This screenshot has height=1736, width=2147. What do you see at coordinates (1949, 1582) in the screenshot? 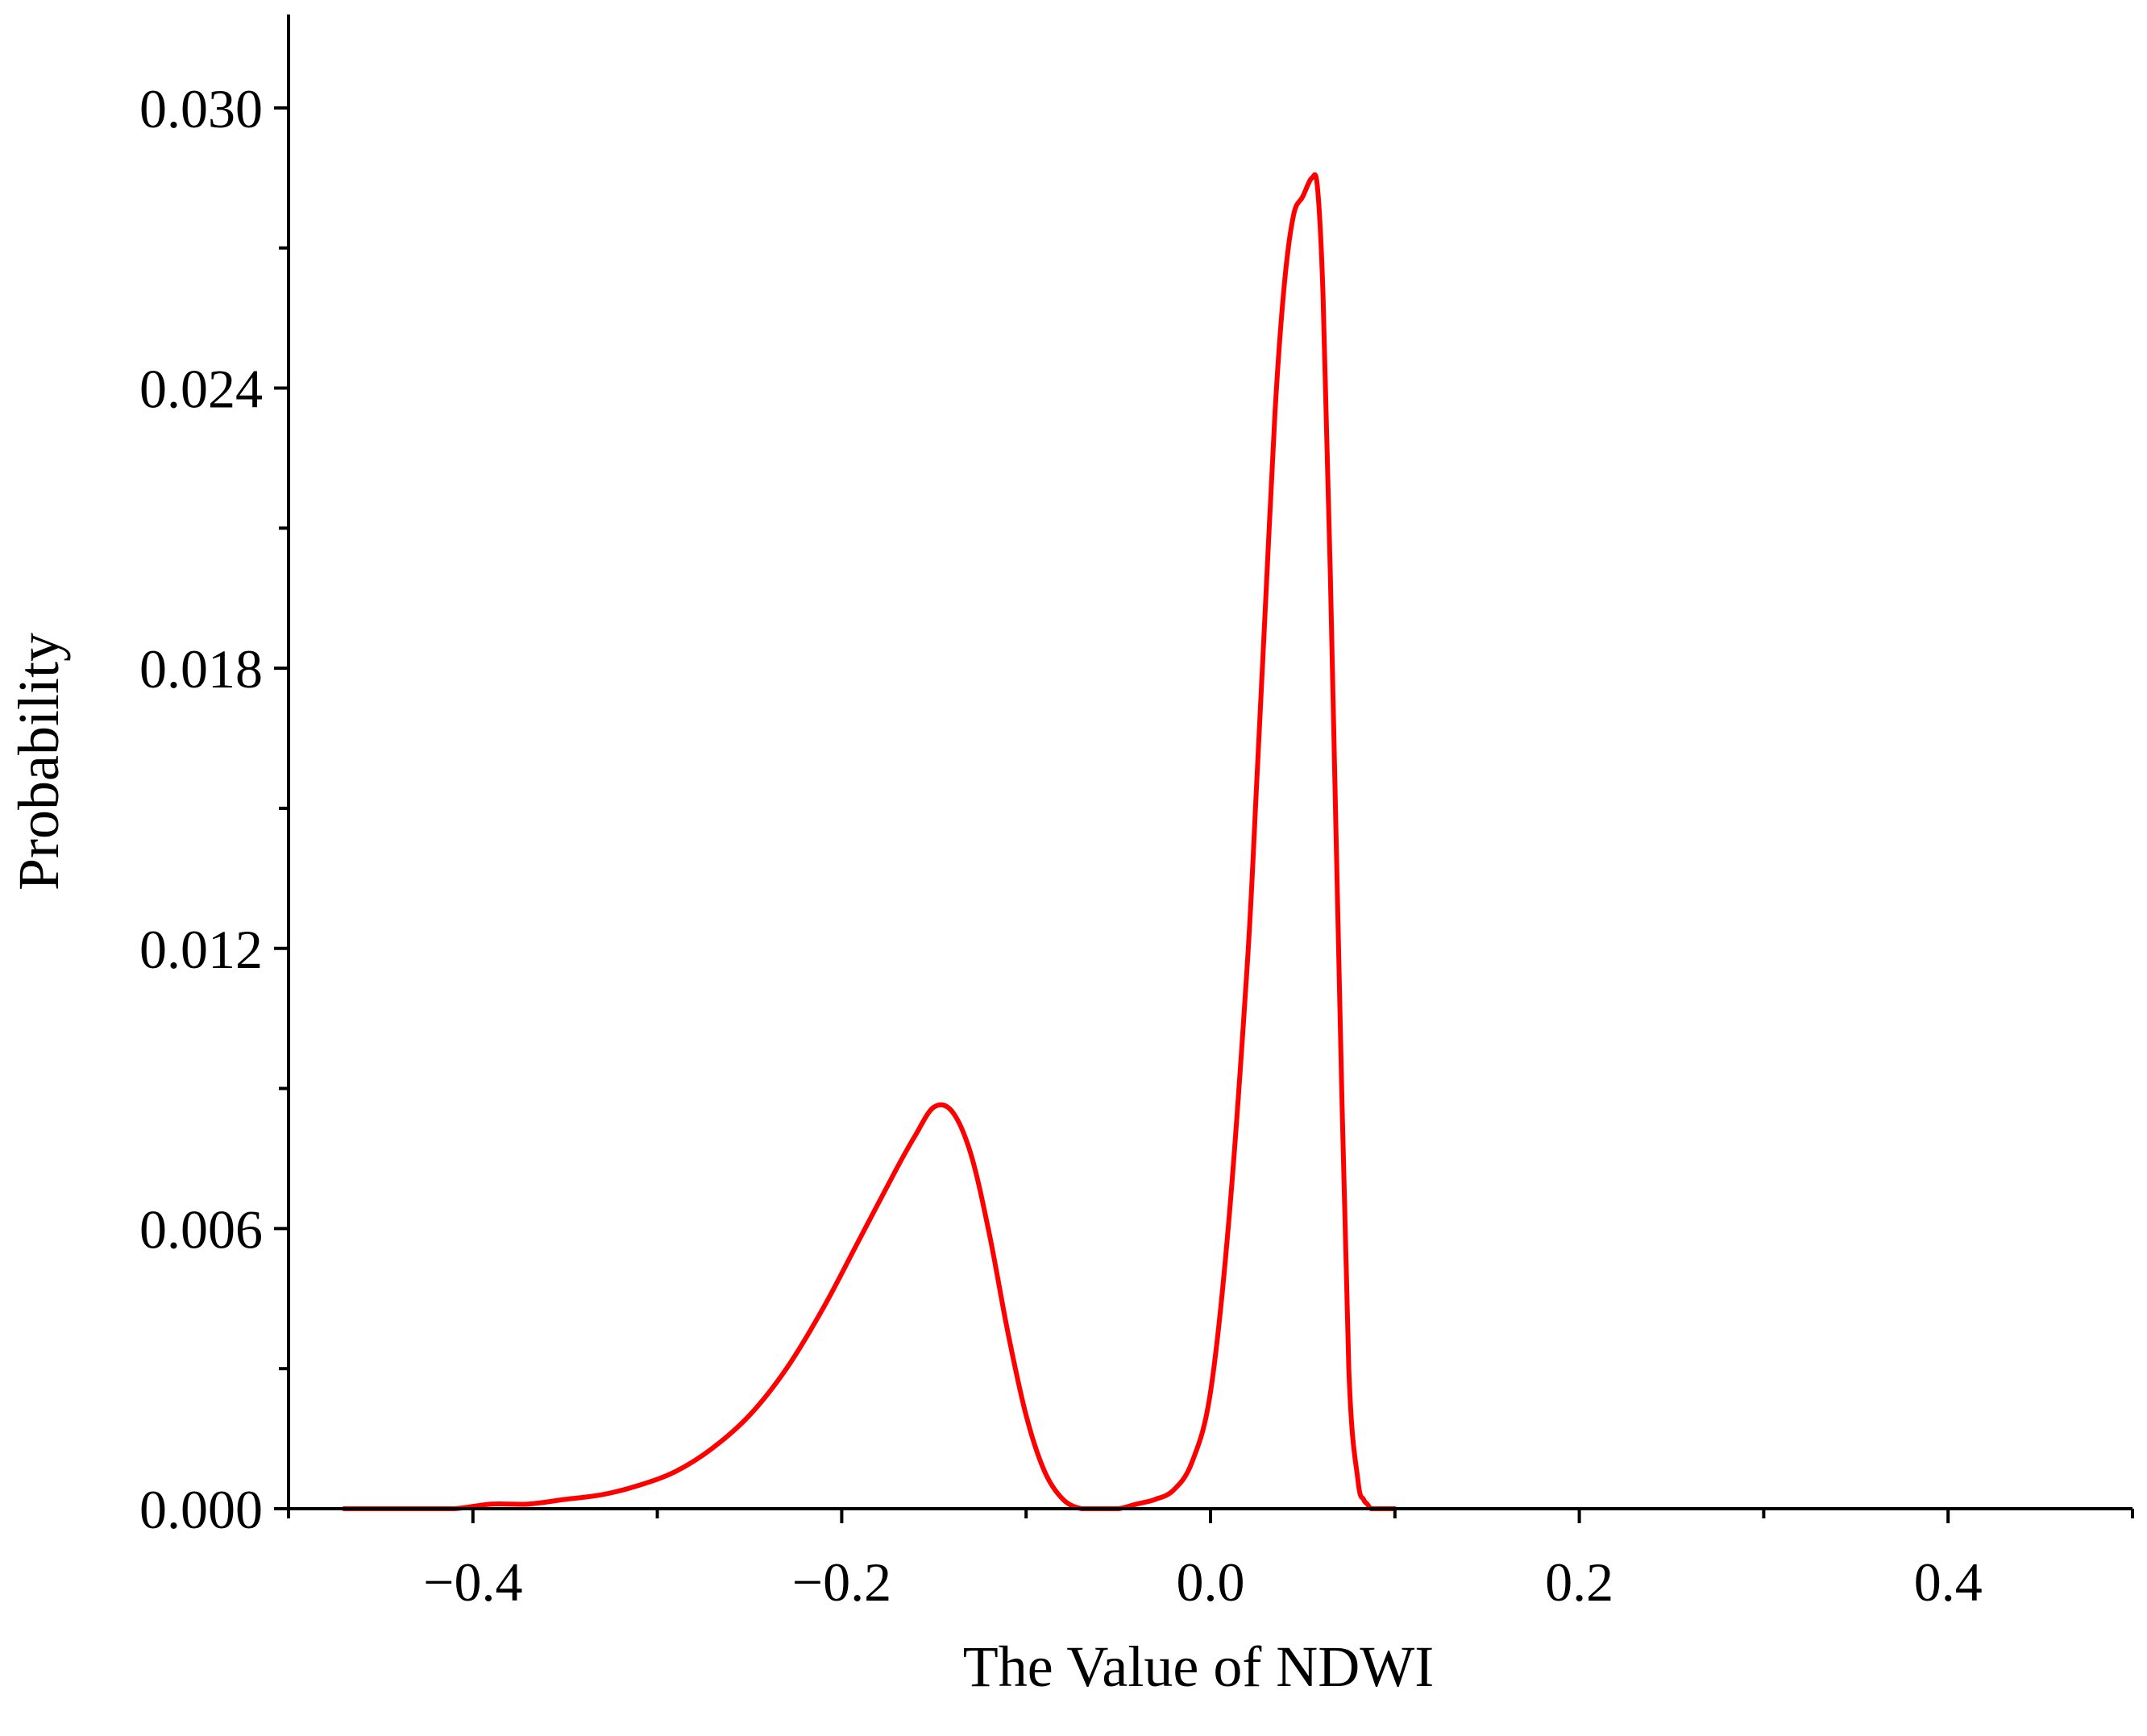
I see `x-tick-label: 0.4` at bounding box center [1949, 1582].